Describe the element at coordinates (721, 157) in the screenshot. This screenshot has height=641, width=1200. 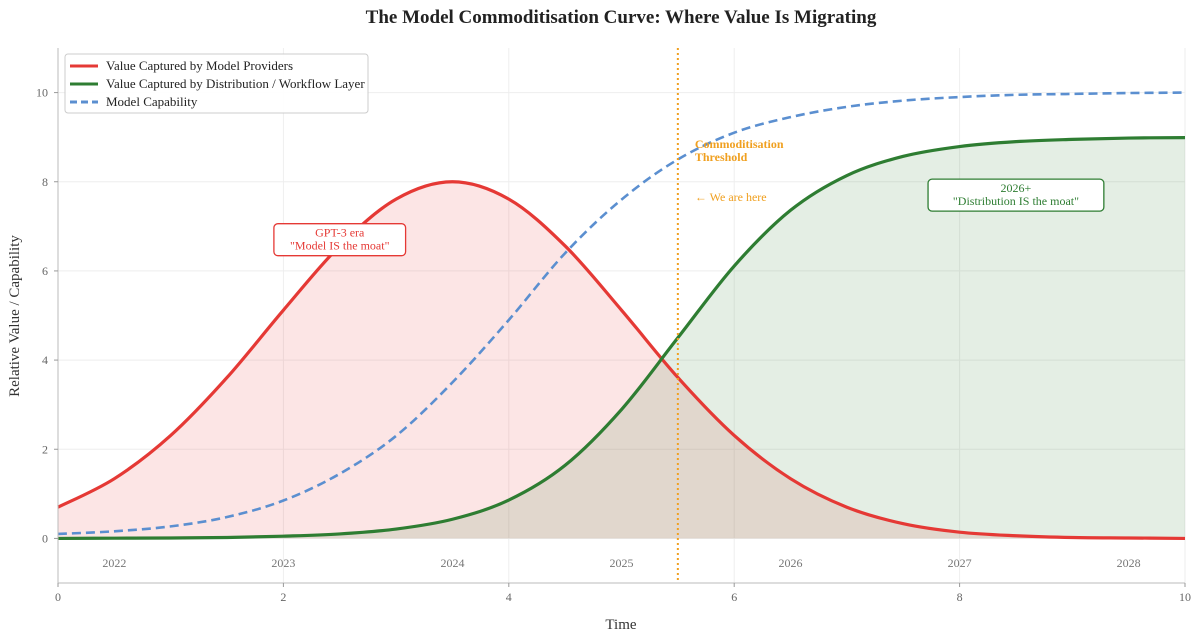
I see `threshold-label: Threshold` at that location.